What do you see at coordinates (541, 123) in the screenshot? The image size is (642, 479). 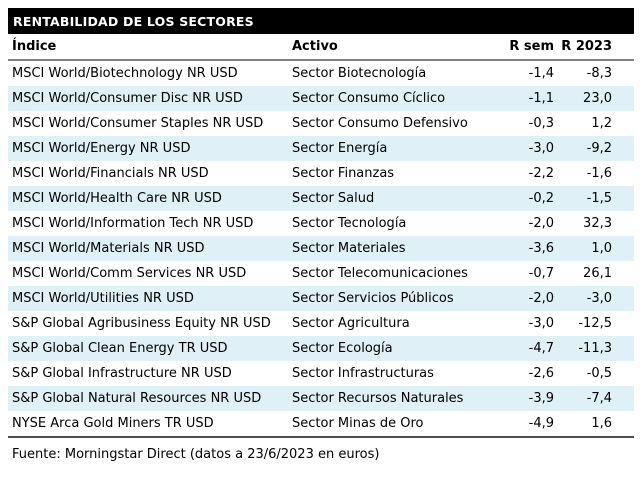 I see `cell-r-sem: -0,3` at bounding box center [541, 123].